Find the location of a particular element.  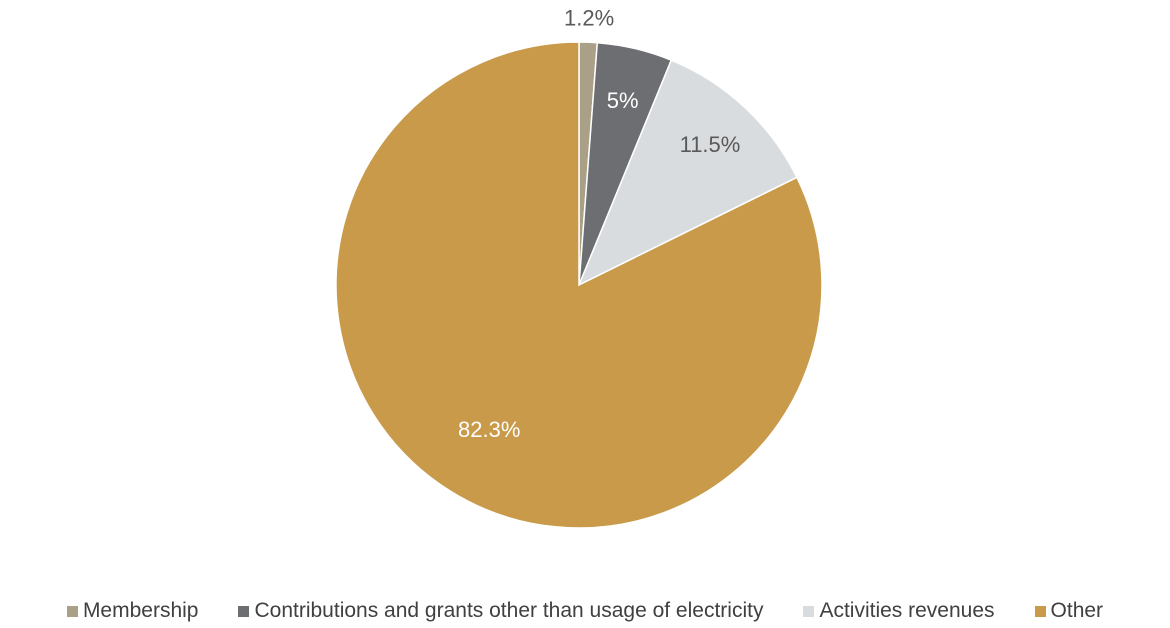

data-label-contributions-and-grants-other-than-usage-of-electricity: 5% is located at coordinates (623, 100).